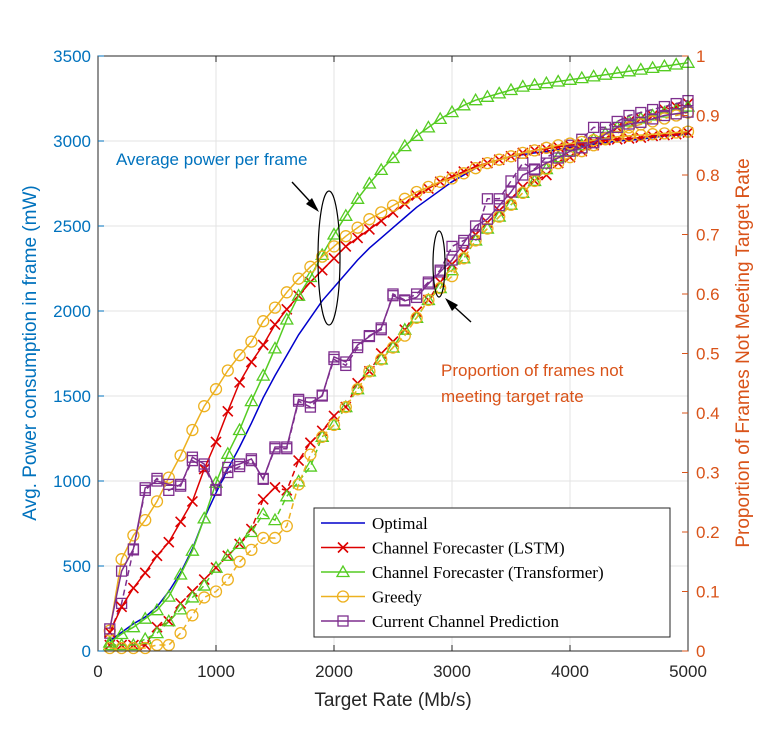 Image resolution: width=759 pixels, height=732 pixels. I want to click on right-y-tick-label: 0.4, so click(708, 413).